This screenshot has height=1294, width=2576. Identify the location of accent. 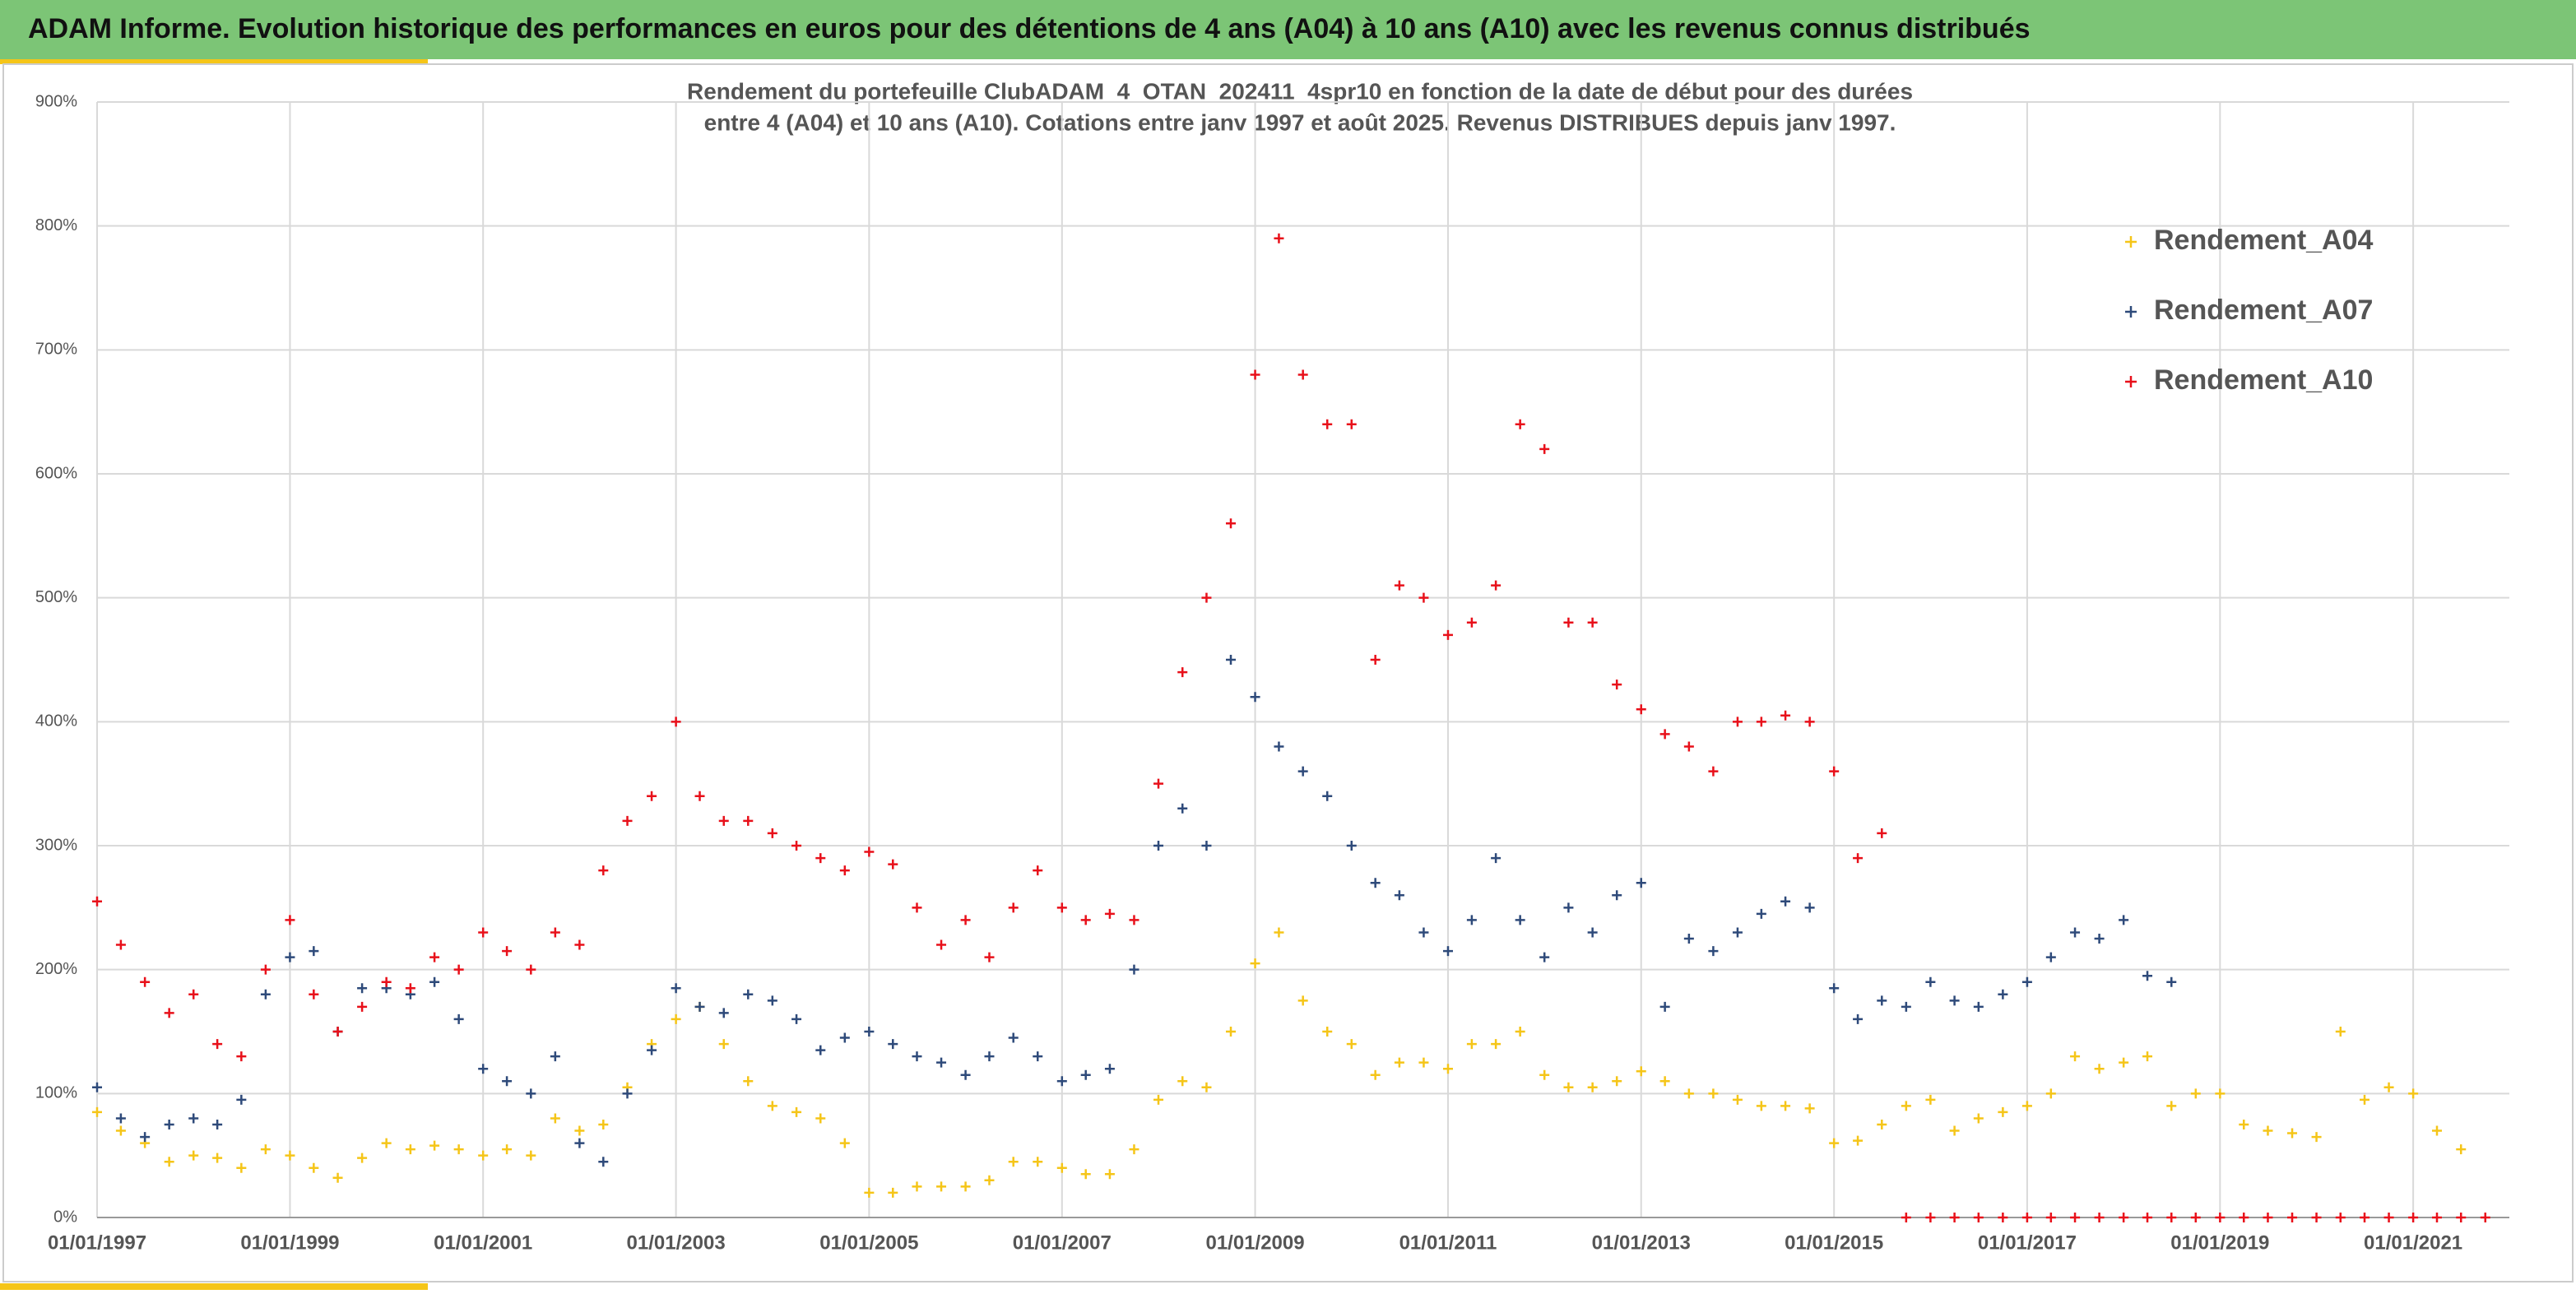
(214, 1286).